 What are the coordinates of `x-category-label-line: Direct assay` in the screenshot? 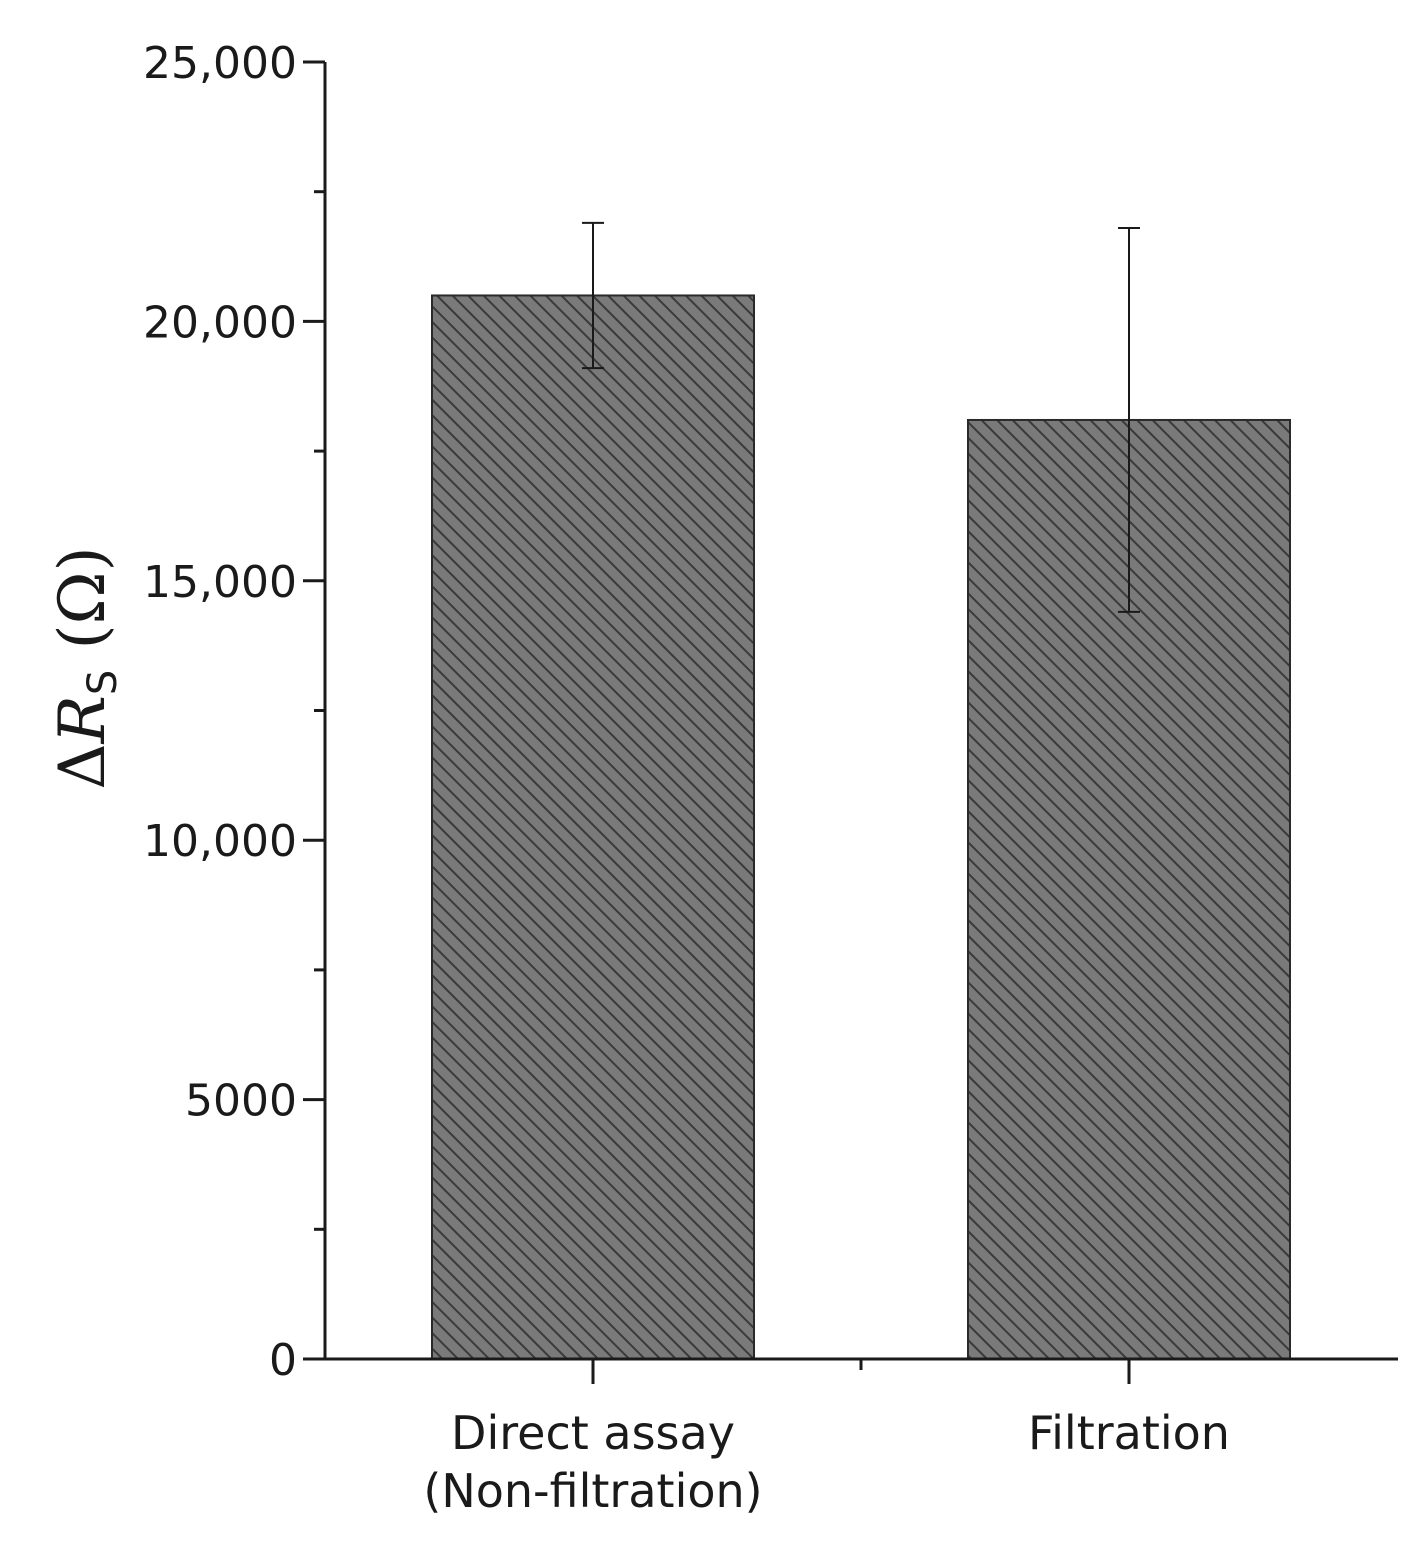 It's located at (593, 1433).